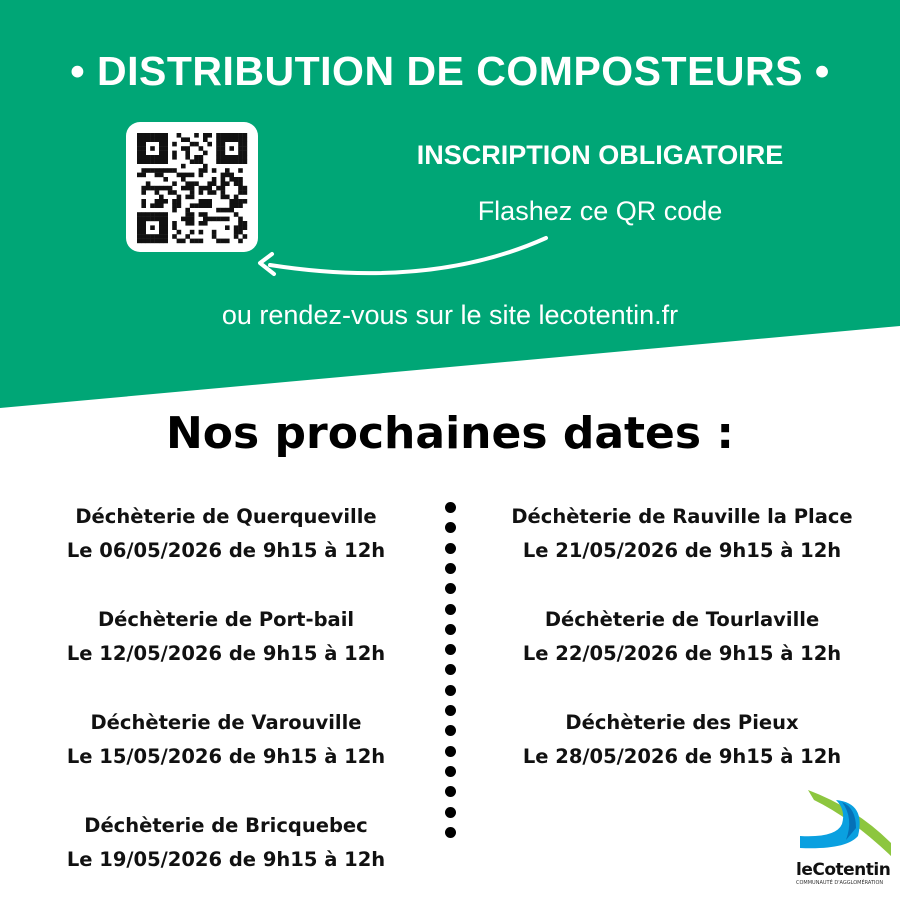 The height and width of the screenshot is (912, 900). What do you see at coordinates (600, 211) in the screenshot?
I see `qr-instruction: Flashez ce QR code` at bounding box center [600, 211].